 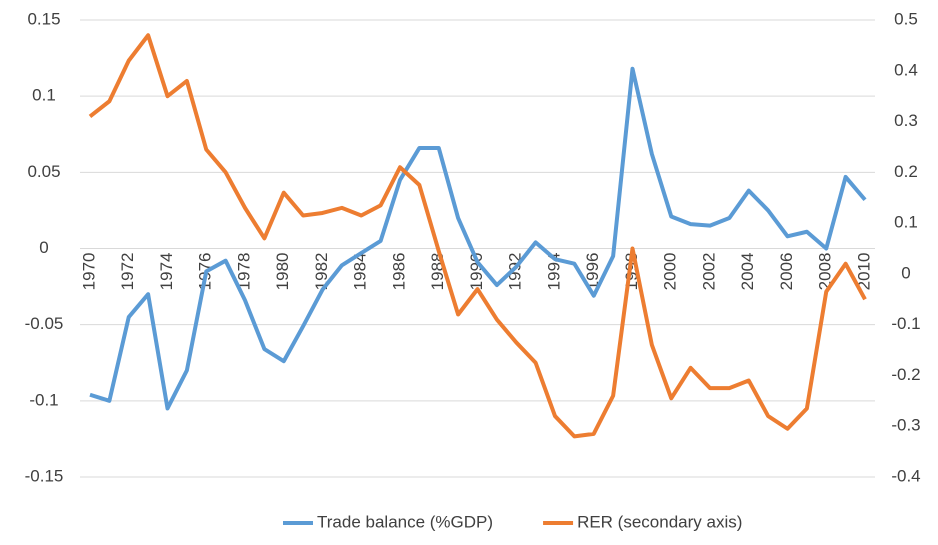 I want to click on legend-label: Trade balance (%GDP), so click(x=405, y=521).